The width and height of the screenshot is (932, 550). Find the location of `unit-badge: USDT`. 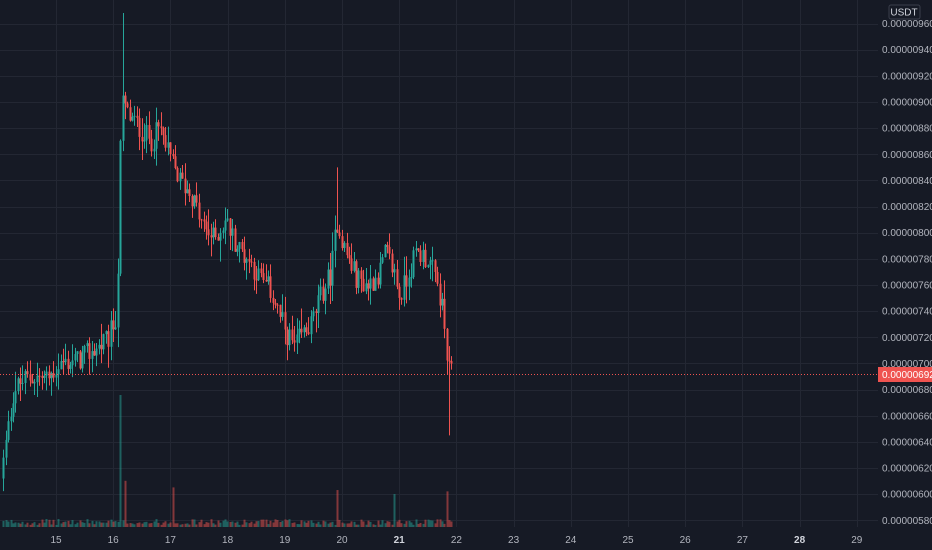

unit-badge: USDT is located at coordinates (904, 12).